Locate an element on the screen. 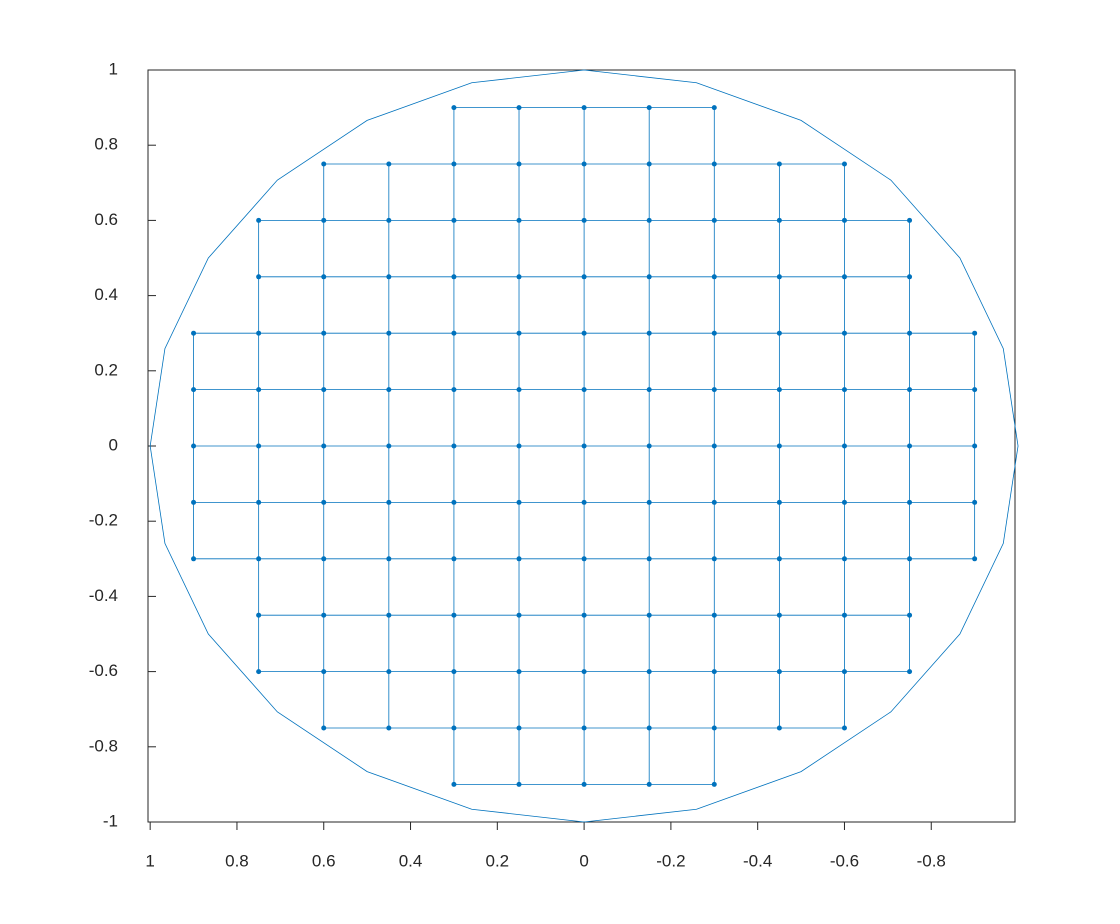  y-tick-label: -0.2 is located at coordinates (103, 520).